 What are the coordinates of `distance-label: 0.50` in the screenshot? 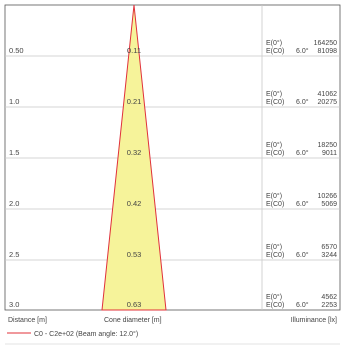 It's located at (16, 50).